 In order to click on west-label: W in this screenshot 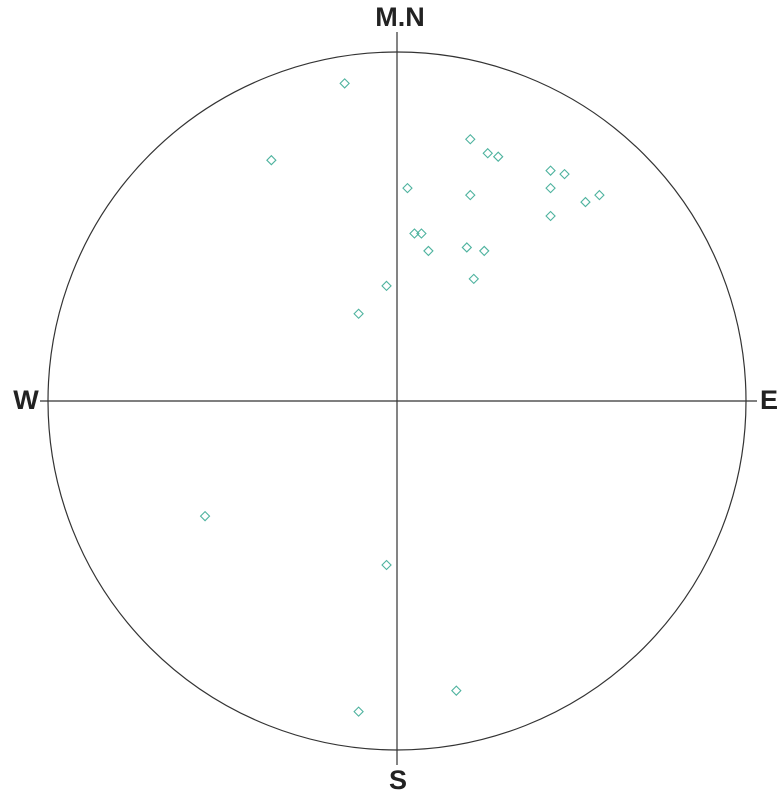, I will do `click(26, 400)`.